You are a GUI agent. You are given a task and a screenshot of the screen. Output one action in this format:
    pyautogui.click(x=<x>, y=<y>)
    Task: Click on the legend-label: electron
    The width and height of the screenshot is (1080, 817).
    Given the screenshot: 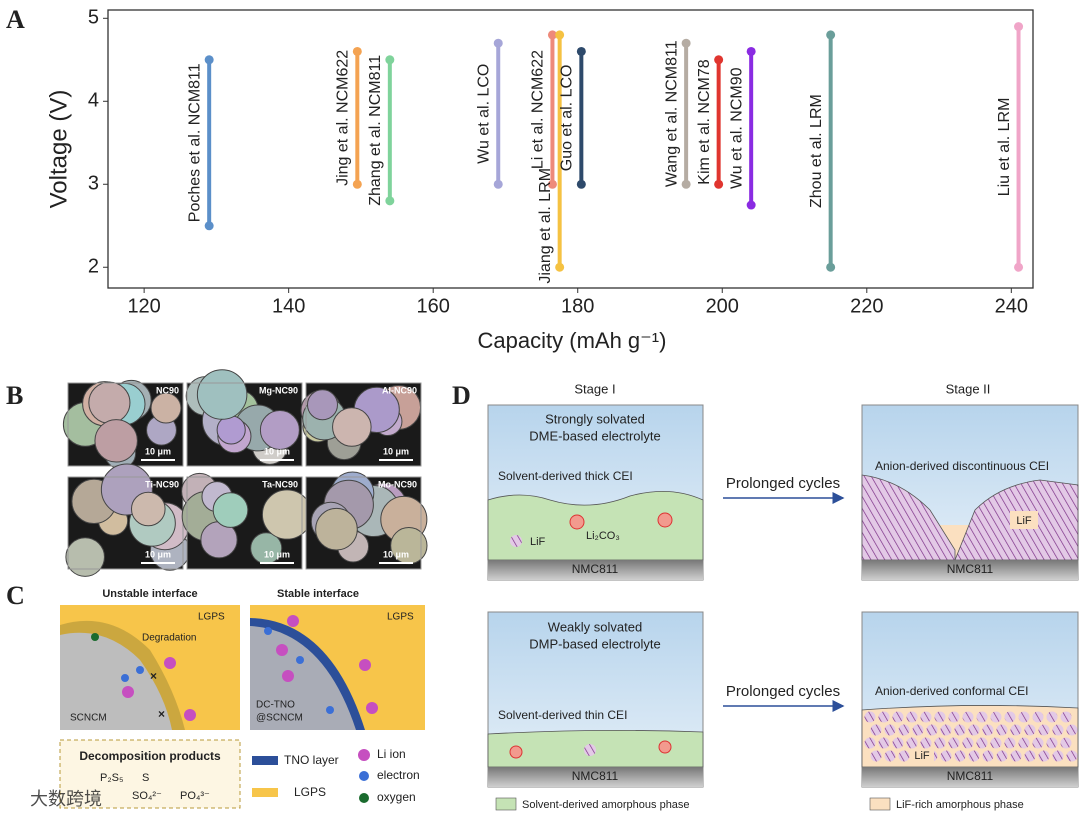 What is the action you would take?
    pyautogui.click(x=398, y=775)
    